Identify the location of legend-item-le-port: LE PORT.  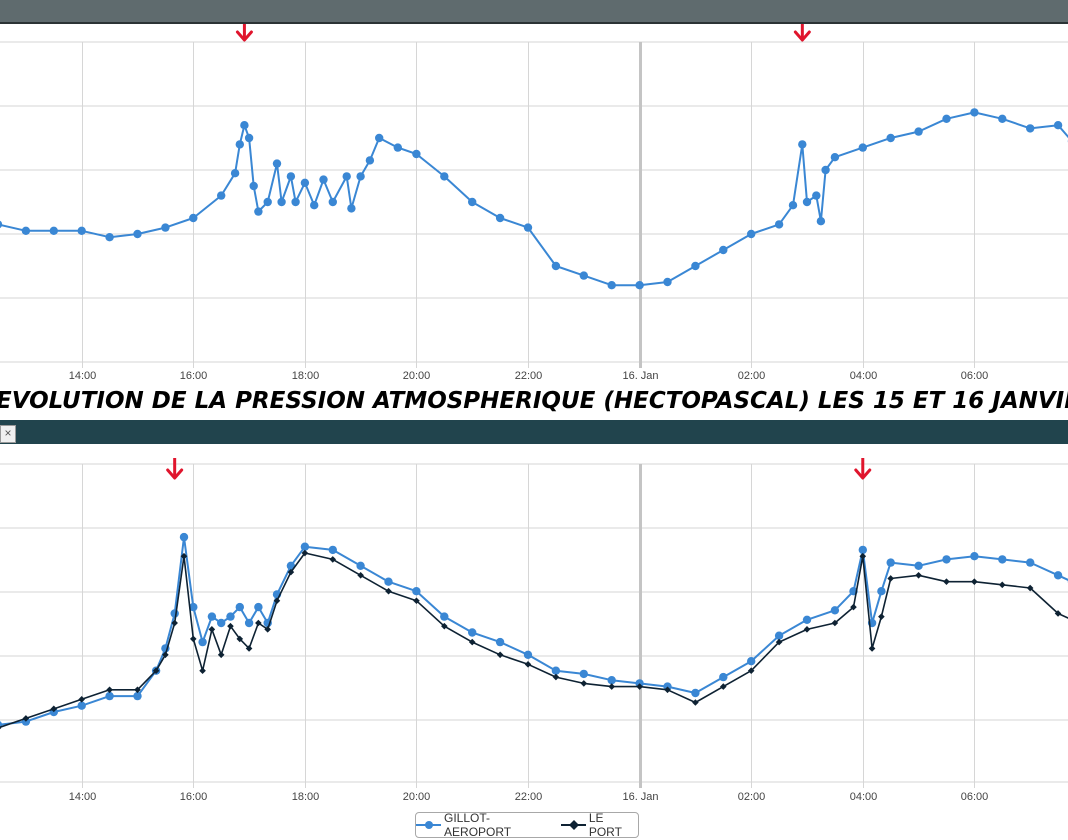
(599, 825).